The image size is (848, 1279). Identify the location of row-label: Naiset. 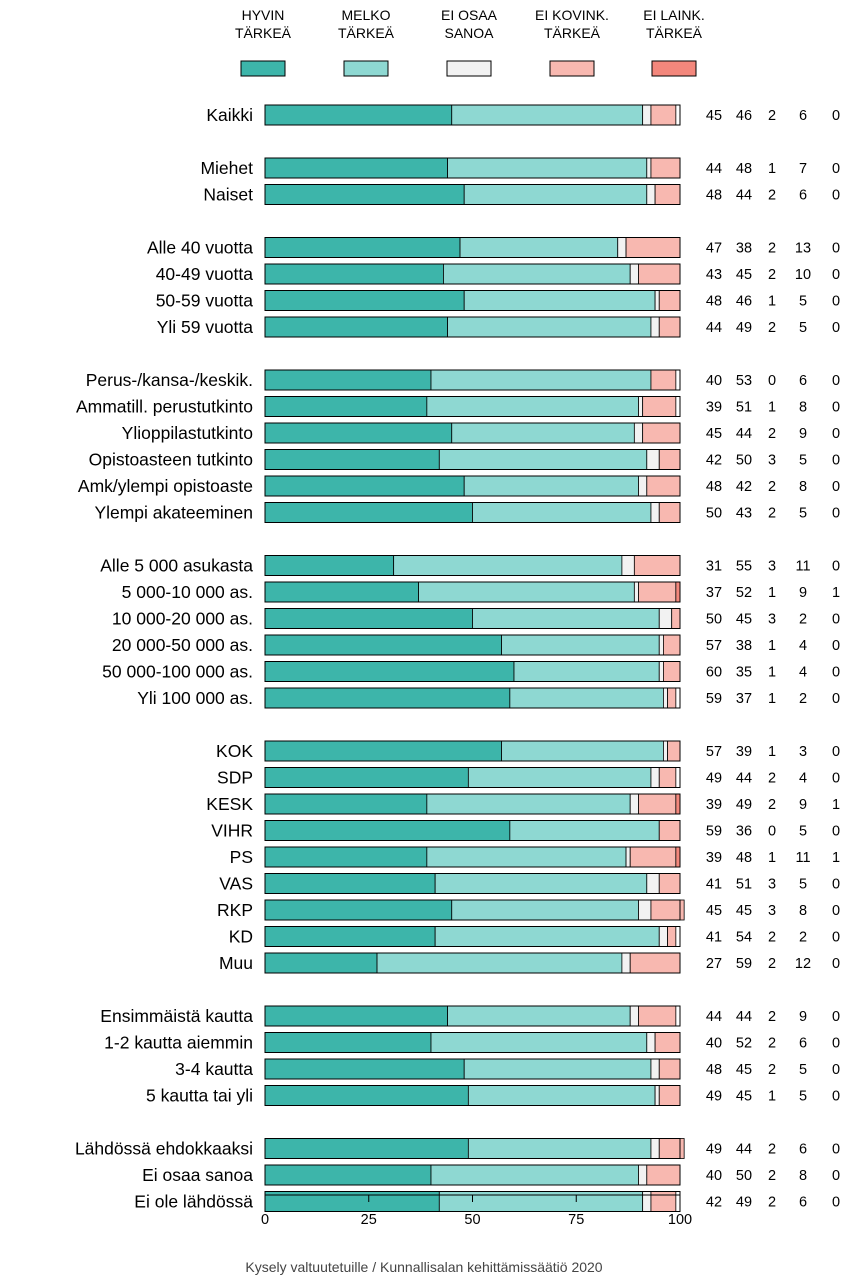
(228, 195).